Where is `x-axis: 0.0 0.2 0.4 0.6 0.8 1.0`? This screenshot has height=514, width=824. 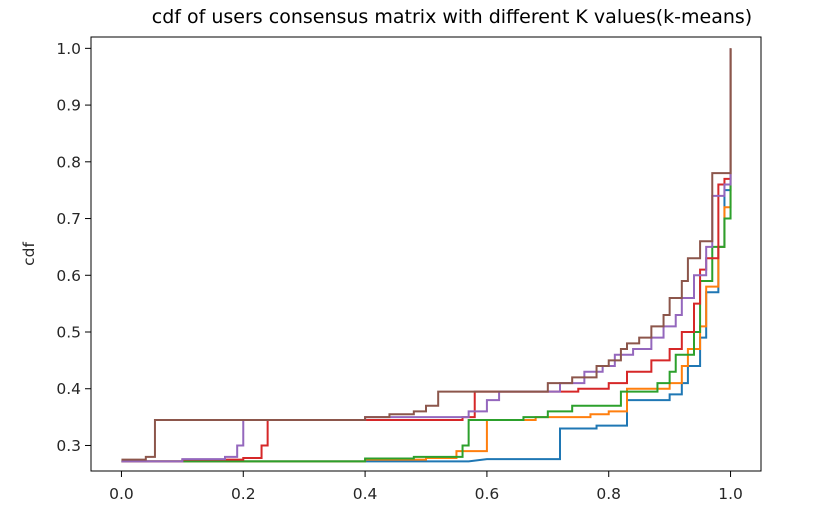 x-axis: 0.0 0.2 0.4 0.6 0.8 1.0 is located at coordinates (426, 487).